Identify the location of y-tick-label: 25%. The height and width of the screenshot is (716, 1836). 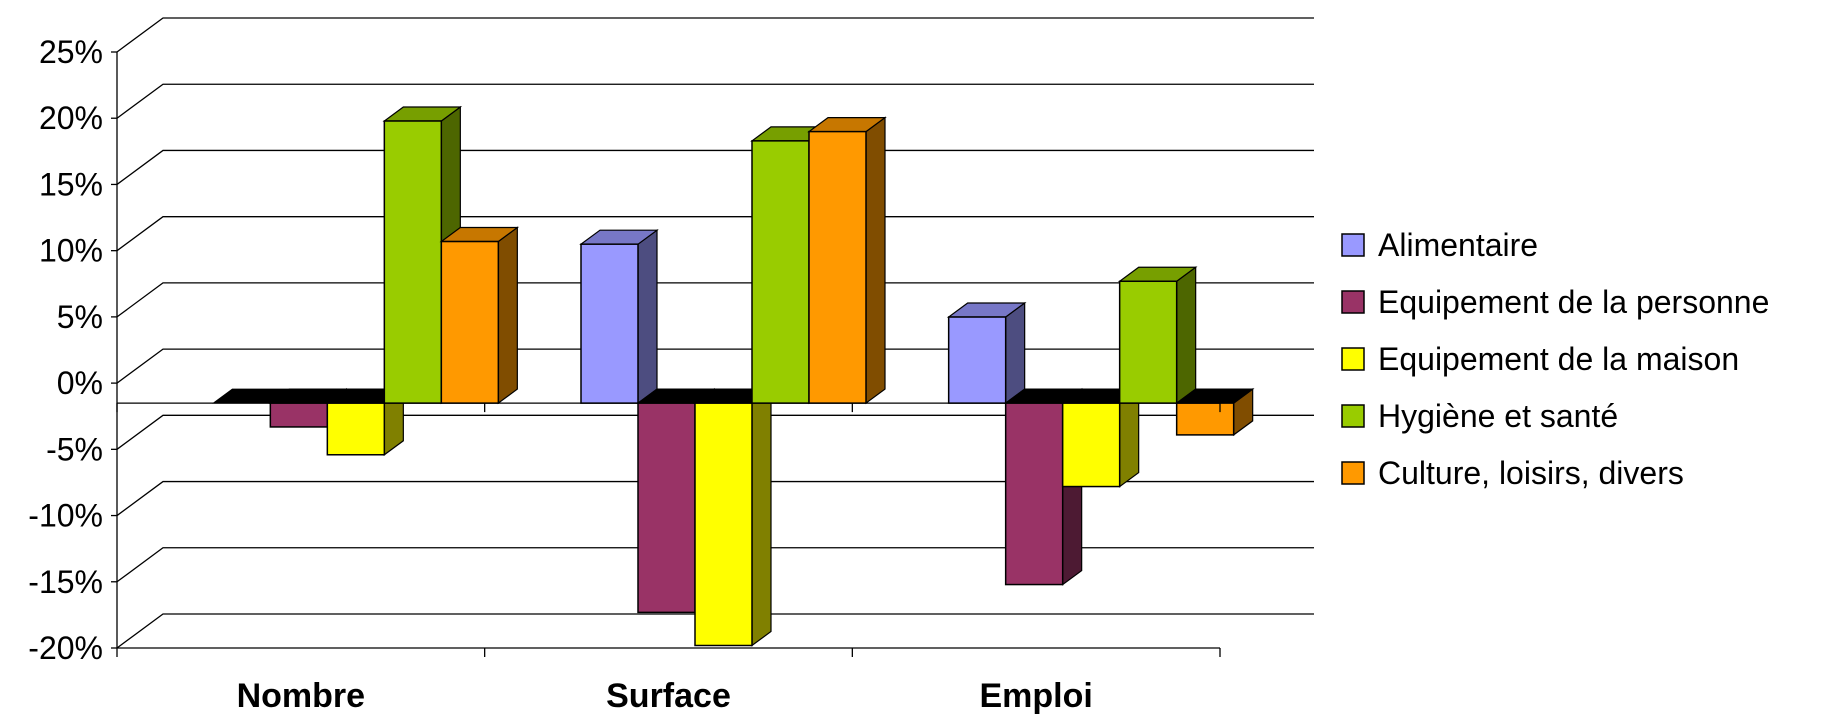
(71, 52).